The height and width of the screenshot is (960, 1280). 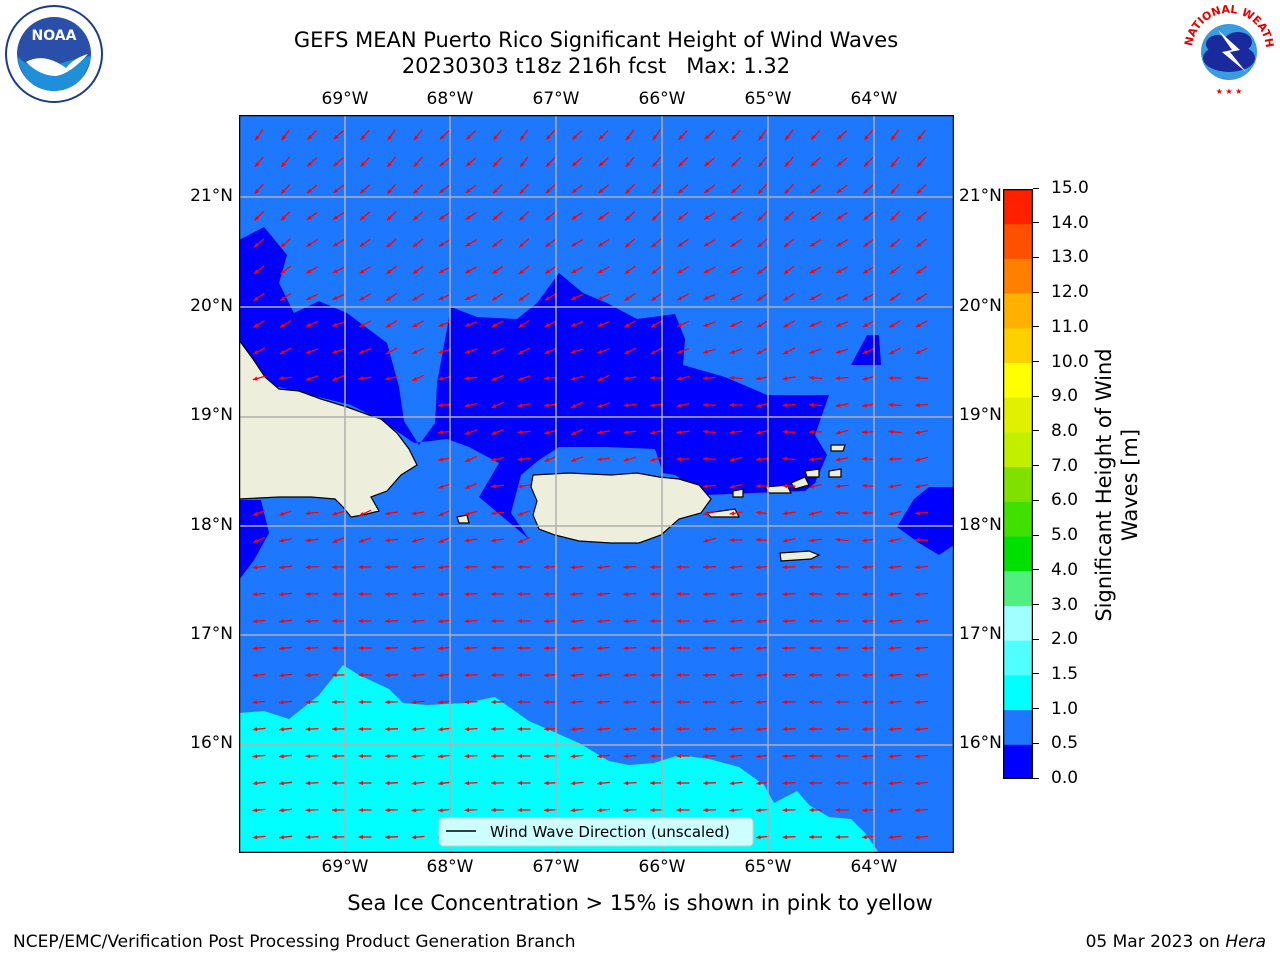 What do you see at coordinates (54, 36) in the screenshot?
I see `noaa-logo-text: NOAA` at bounding box center [54, 36].